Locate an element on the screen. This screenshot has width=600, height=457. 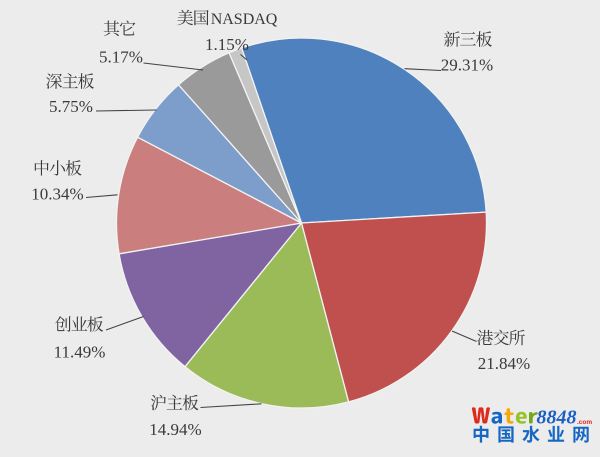
svg-text: NASDAQ is located at coordinates (244, 19).